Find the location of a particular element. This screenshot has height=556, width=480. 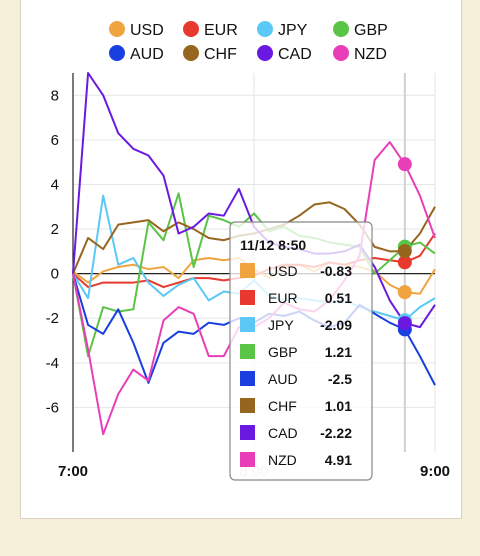

tooltip-swatch-gbp is located at coordinates (247, 351).